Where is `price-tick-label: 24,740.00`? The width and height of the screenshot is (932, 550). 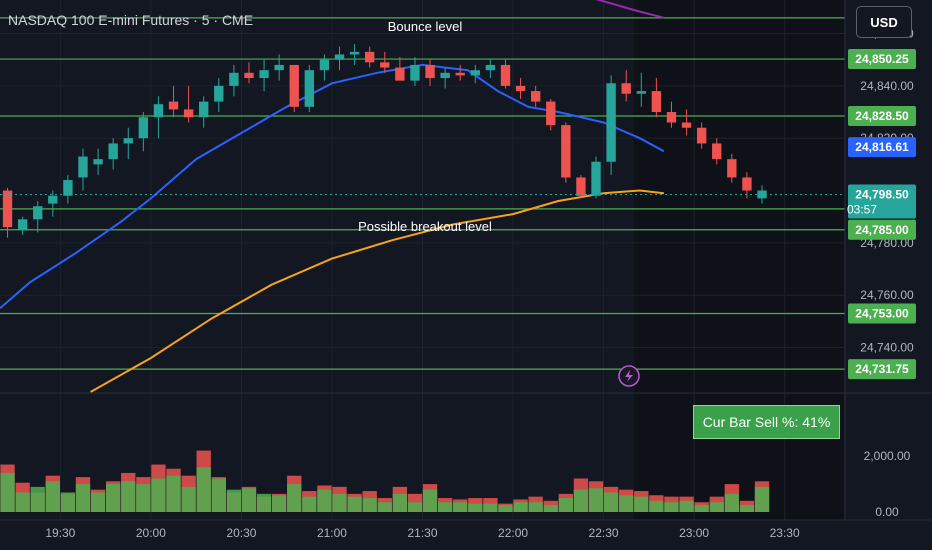 price-tick-label: 24,740.00 is located at coordinates (887, 348).